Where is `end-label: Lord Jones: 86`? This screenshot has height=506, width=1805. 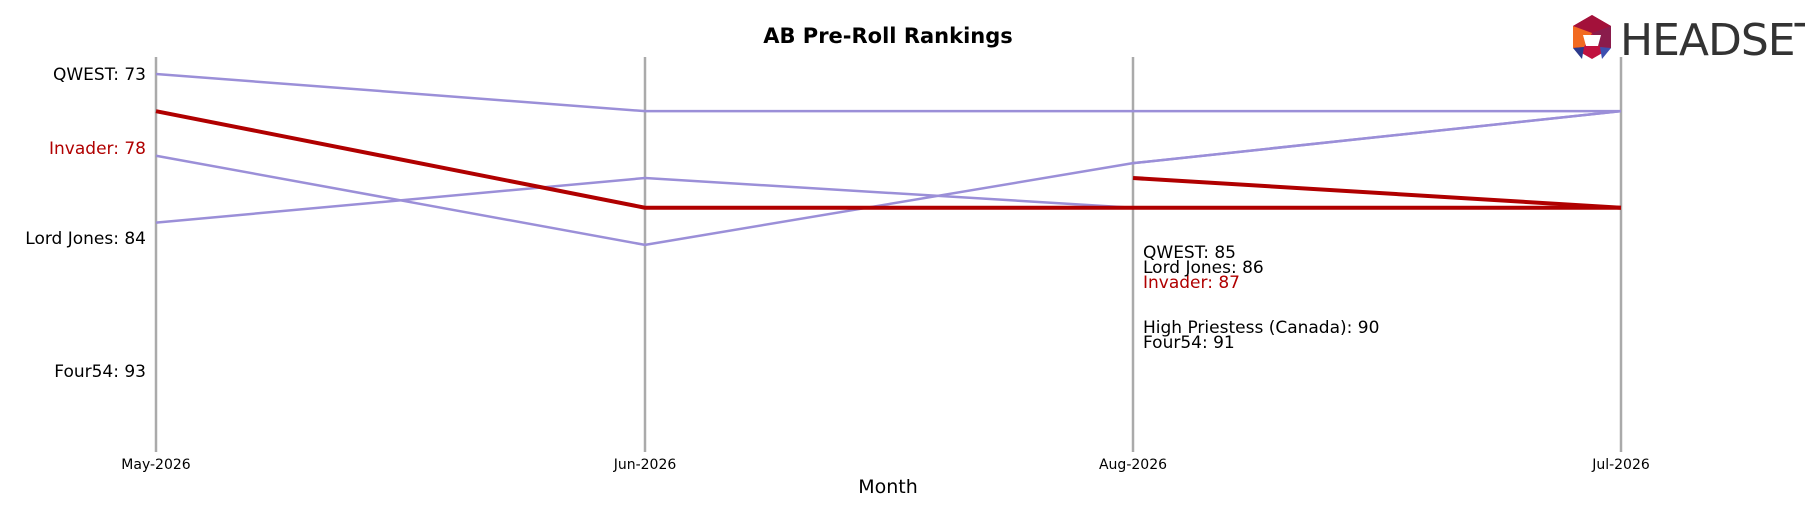
end-label: Lord Jones: 86 is located at coordinates (1203, 268).